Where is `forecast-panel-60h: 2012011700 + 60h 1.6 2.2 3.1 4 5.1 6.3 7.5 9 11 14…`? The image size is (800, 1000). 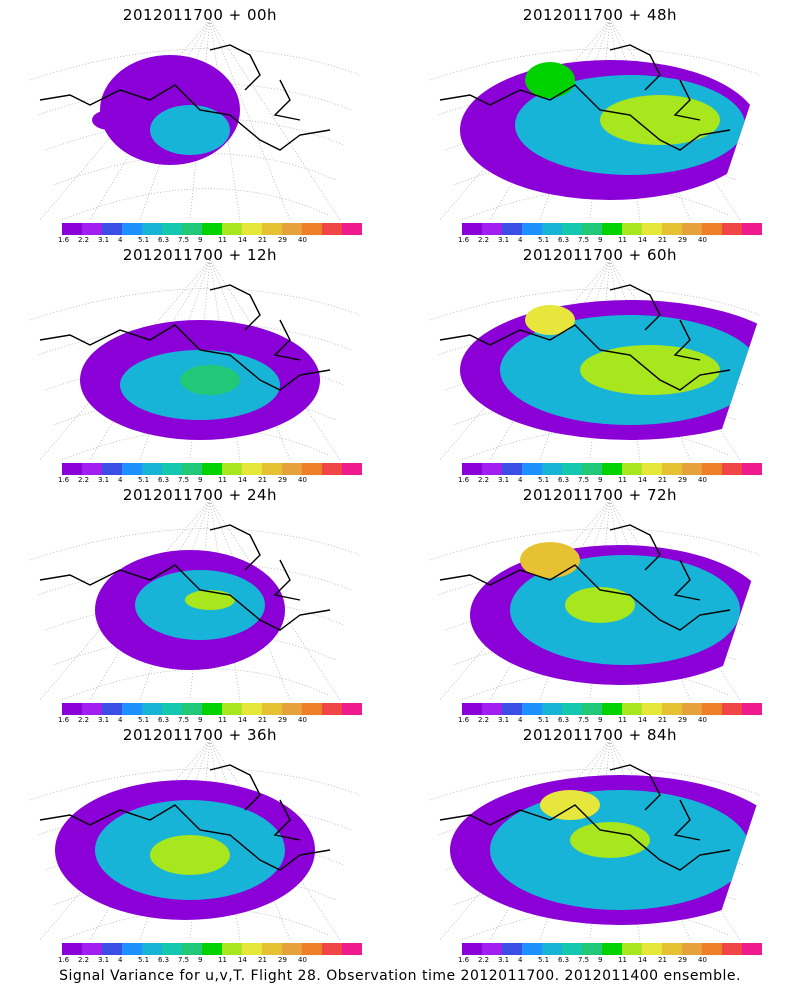
forecast-panel-60h: 2012011700 + 60h 1.6 2.2 3.1 4 5.1 6.3 7.5 9 11 14… is located at coordinates (600, 362).